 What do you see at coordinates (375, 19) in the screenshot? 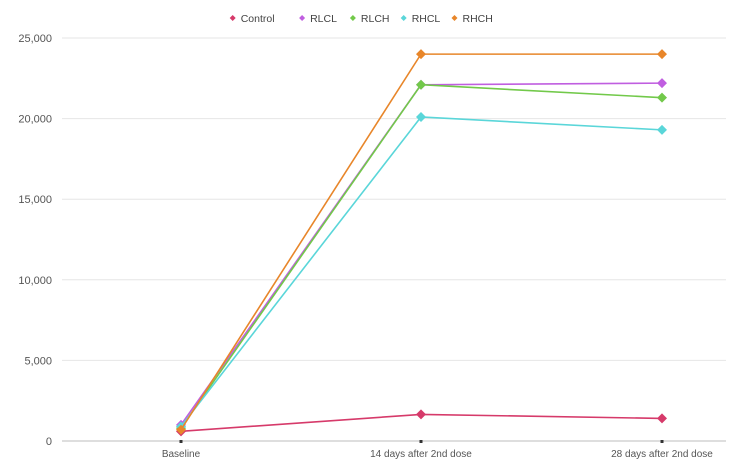
I see `legend-label: RLCH` at bounding box center [375, 19].